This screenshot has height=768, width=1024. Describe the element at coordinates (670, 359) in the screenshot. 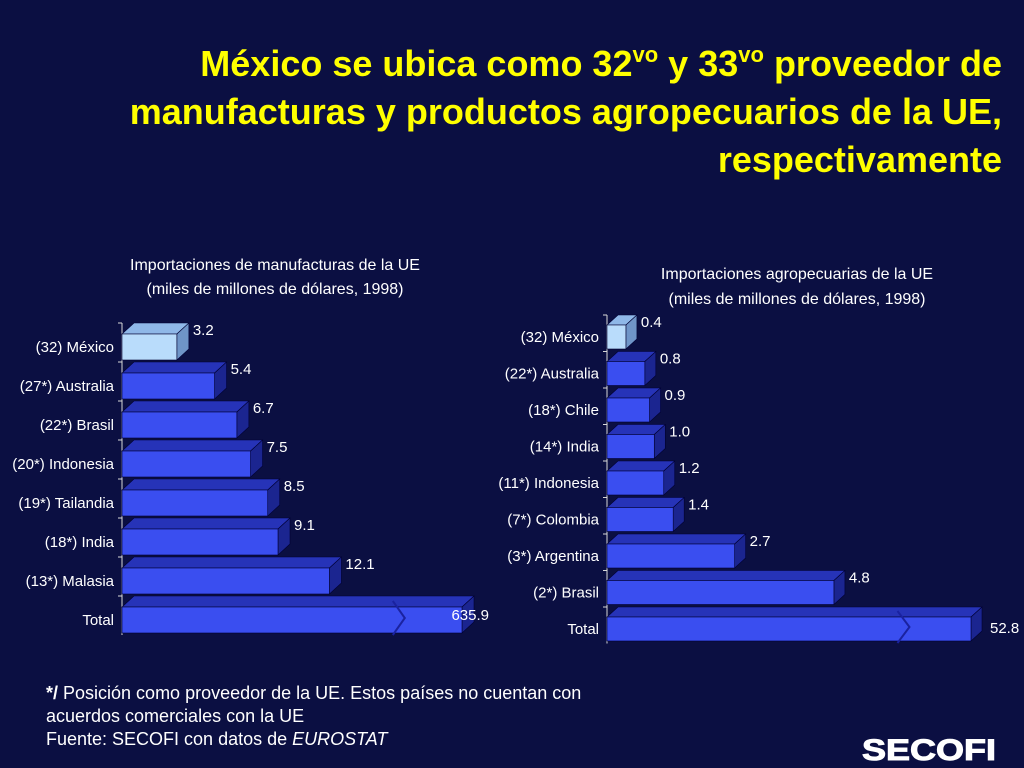

I see `value-label: 0.8` at that location.